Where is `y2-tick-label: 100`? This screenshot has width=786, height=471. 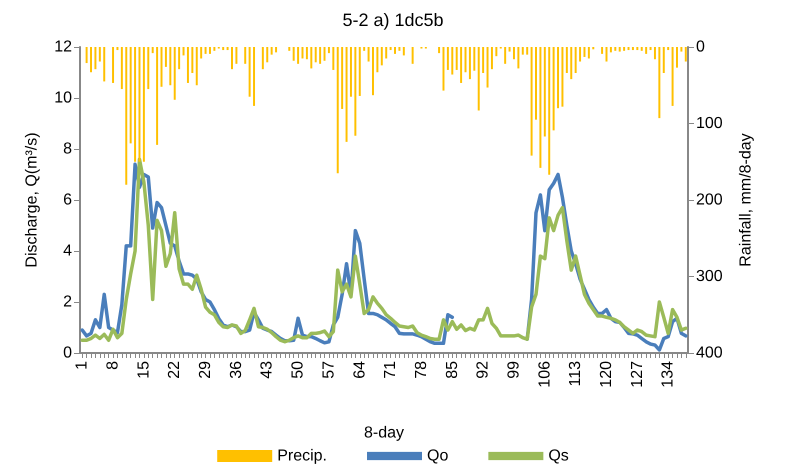
y2-tick-label: 100 is located at coordinates (709, 123).